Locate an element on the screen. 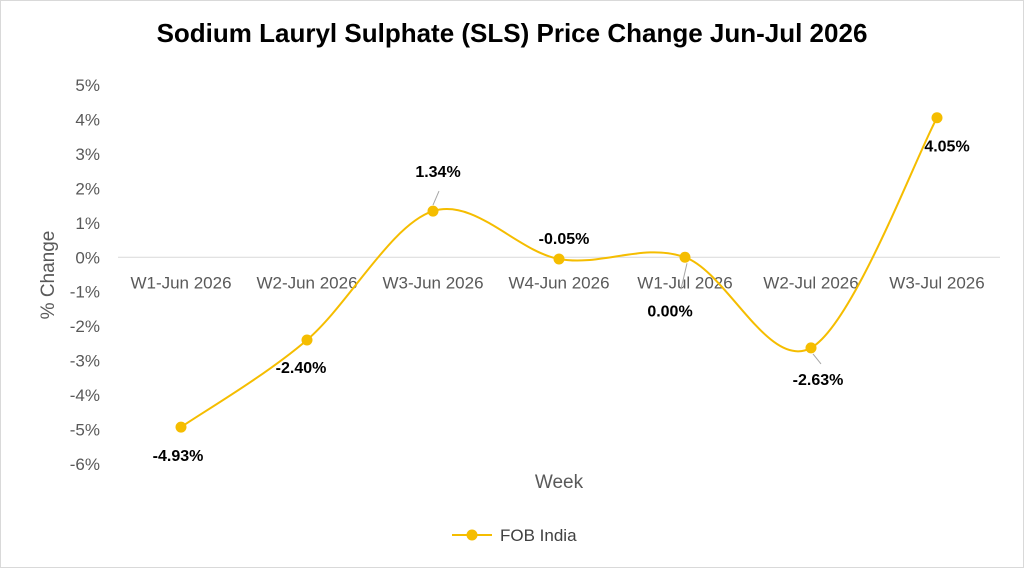 Image resolution: width=1024 pixels, height=568 pixels. data-label: -4.93% is located at coordinates (178, 456).